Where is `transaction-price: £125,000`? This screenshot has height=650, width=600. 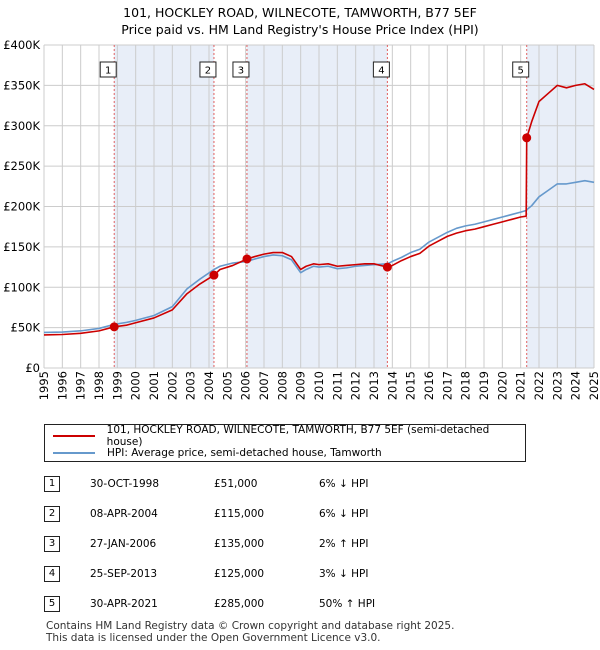 transaction-price: £125,000 is located at coordinates (239, 574).